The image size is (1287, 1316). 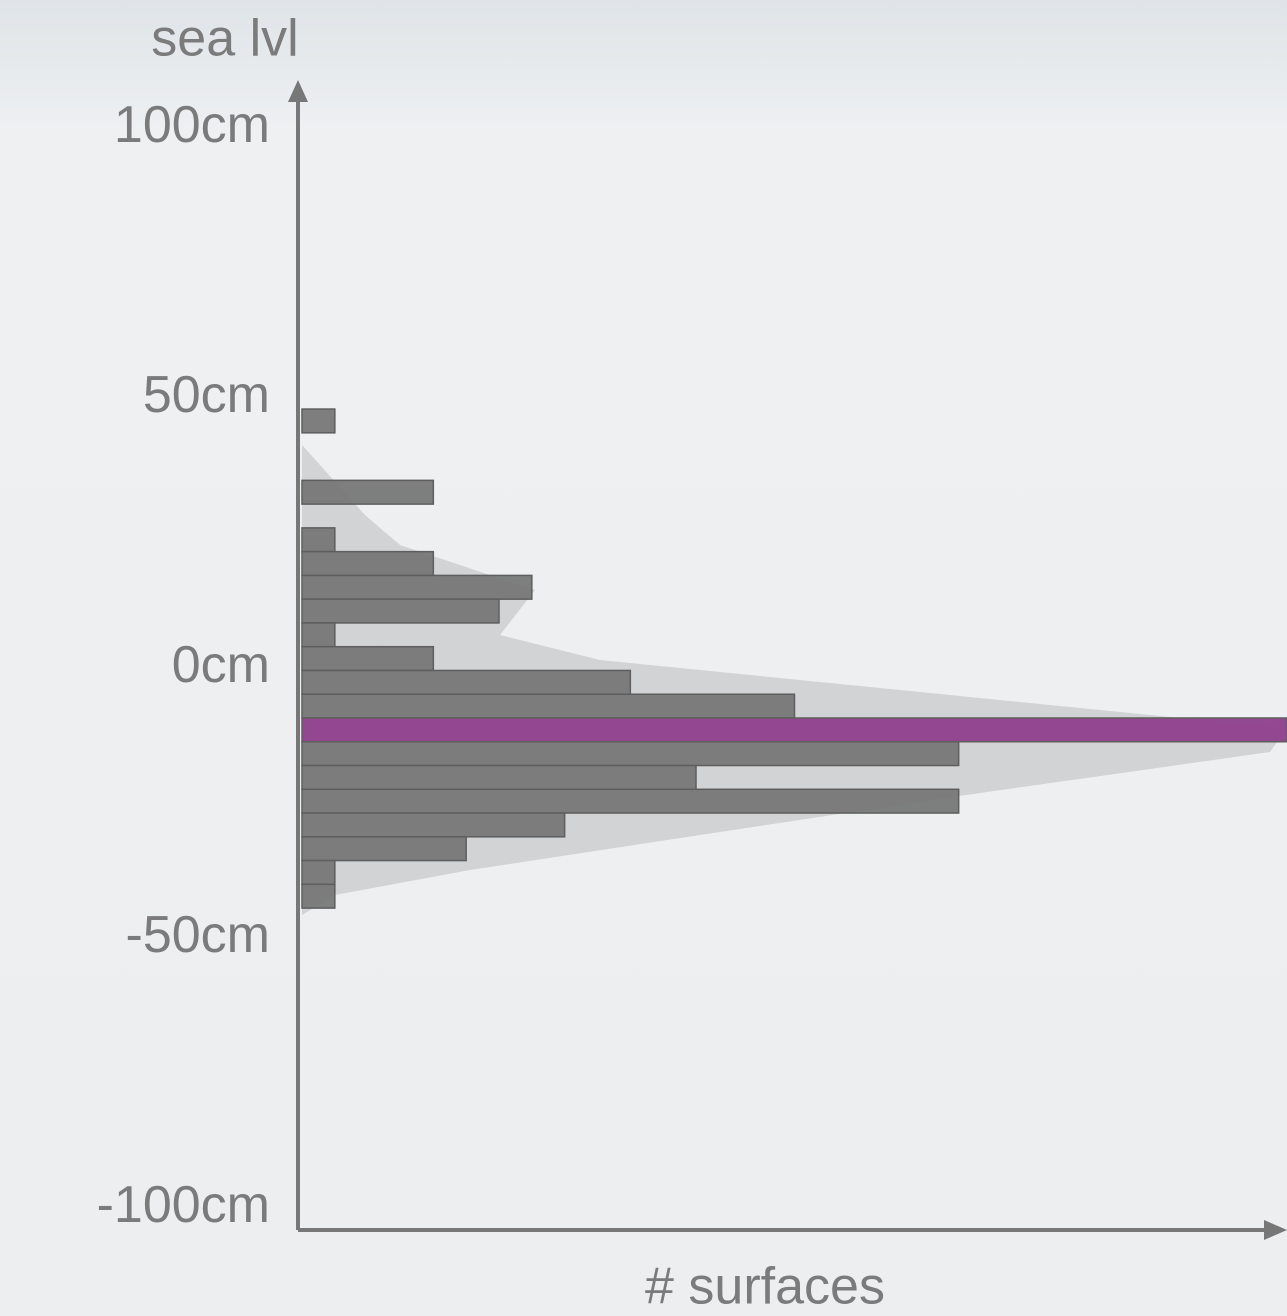 What do you see at coordinates (198, 935) in the screenshot?
I see `y-tick-label: -50cm` at bounding box center [198, 935].